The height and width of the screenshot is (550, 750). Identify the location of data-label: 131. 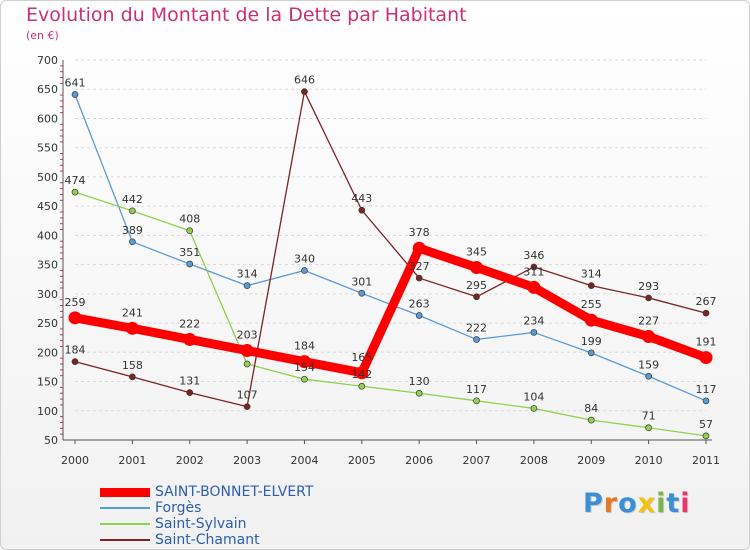
(189, 381).